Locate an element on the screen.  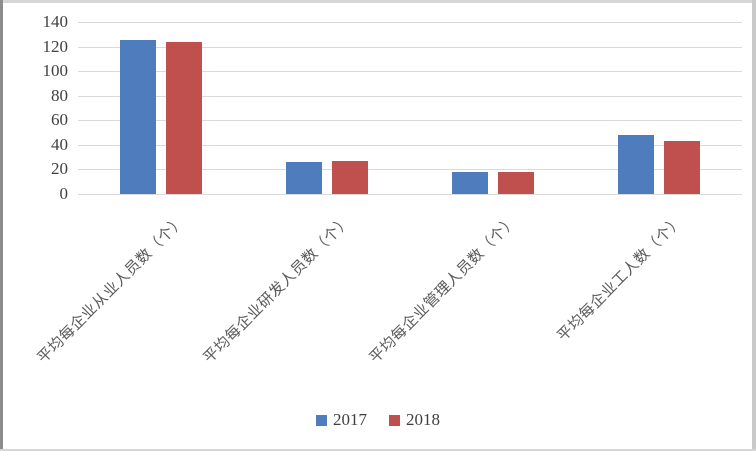
gridline-y120 is located at coordinates (410, 47).